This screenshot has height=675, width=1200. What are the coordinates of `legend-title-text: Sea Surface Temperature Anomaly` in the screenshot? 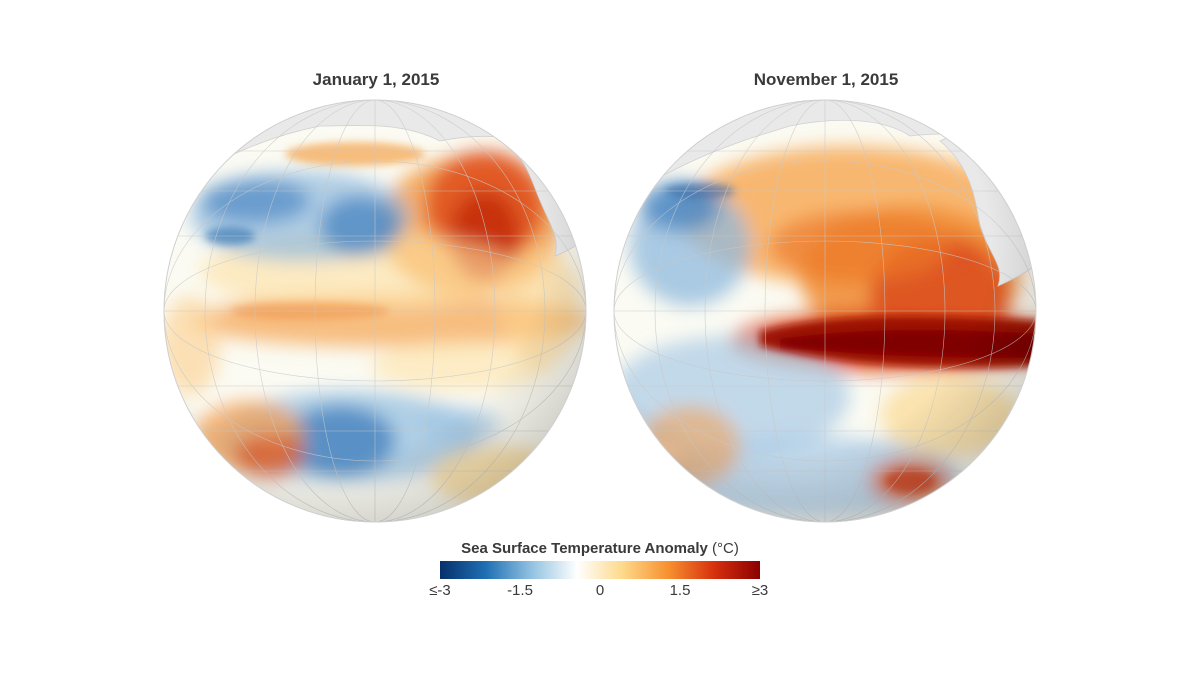 It's located at (584, 548).